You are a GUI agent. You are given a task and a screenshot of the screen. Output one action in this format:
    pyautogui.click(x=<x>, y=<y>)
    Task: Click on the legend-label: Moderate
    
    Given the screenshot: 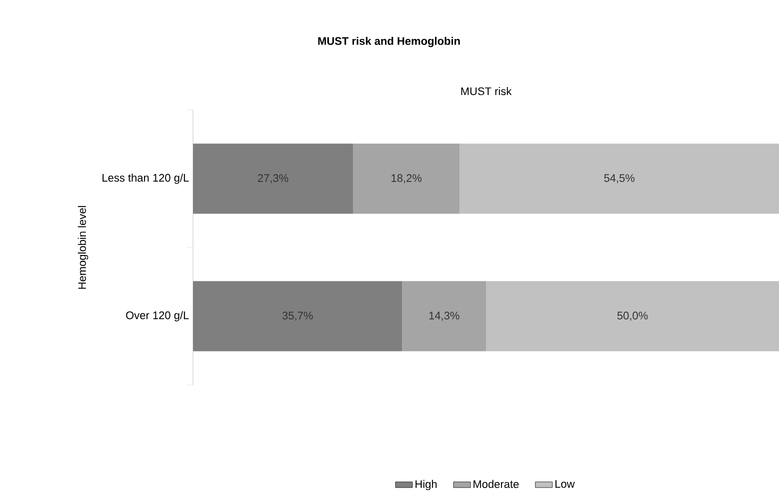 What is the action you would take?
    pyautogui.click(x=496, y=484)
    